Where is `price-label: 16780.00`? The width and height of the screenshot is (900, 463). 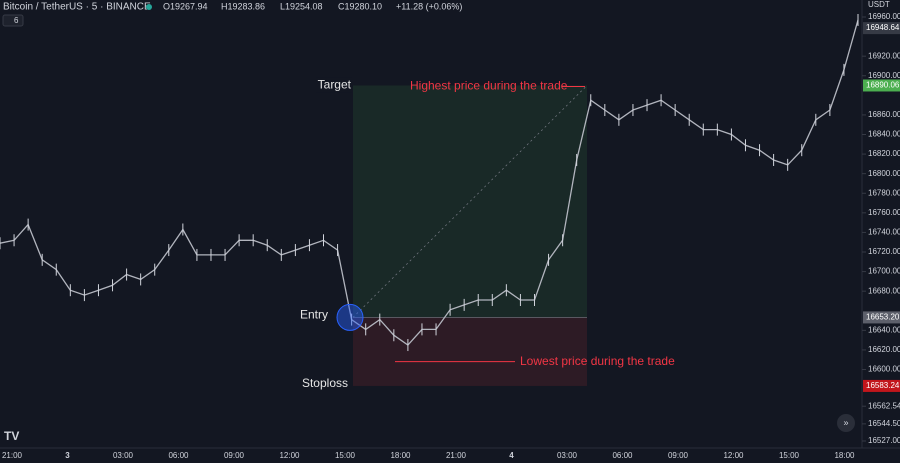 price-label: 16780.00 is located at coordinates (884, 192).